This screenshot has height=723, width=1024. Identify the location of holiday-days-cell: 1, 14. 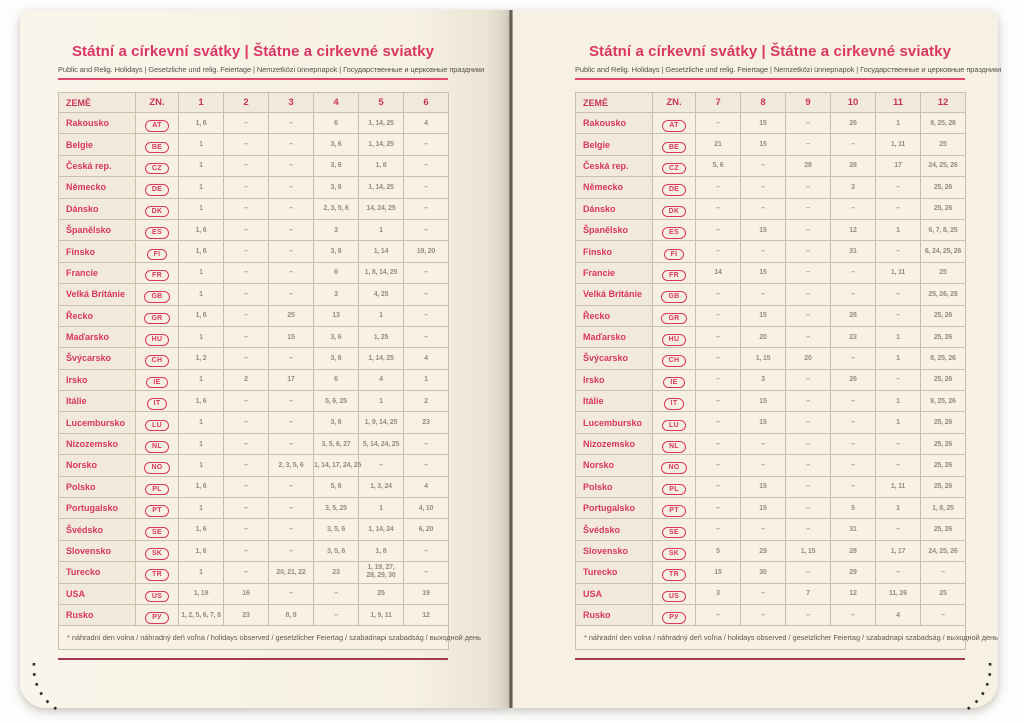
(381, 251).